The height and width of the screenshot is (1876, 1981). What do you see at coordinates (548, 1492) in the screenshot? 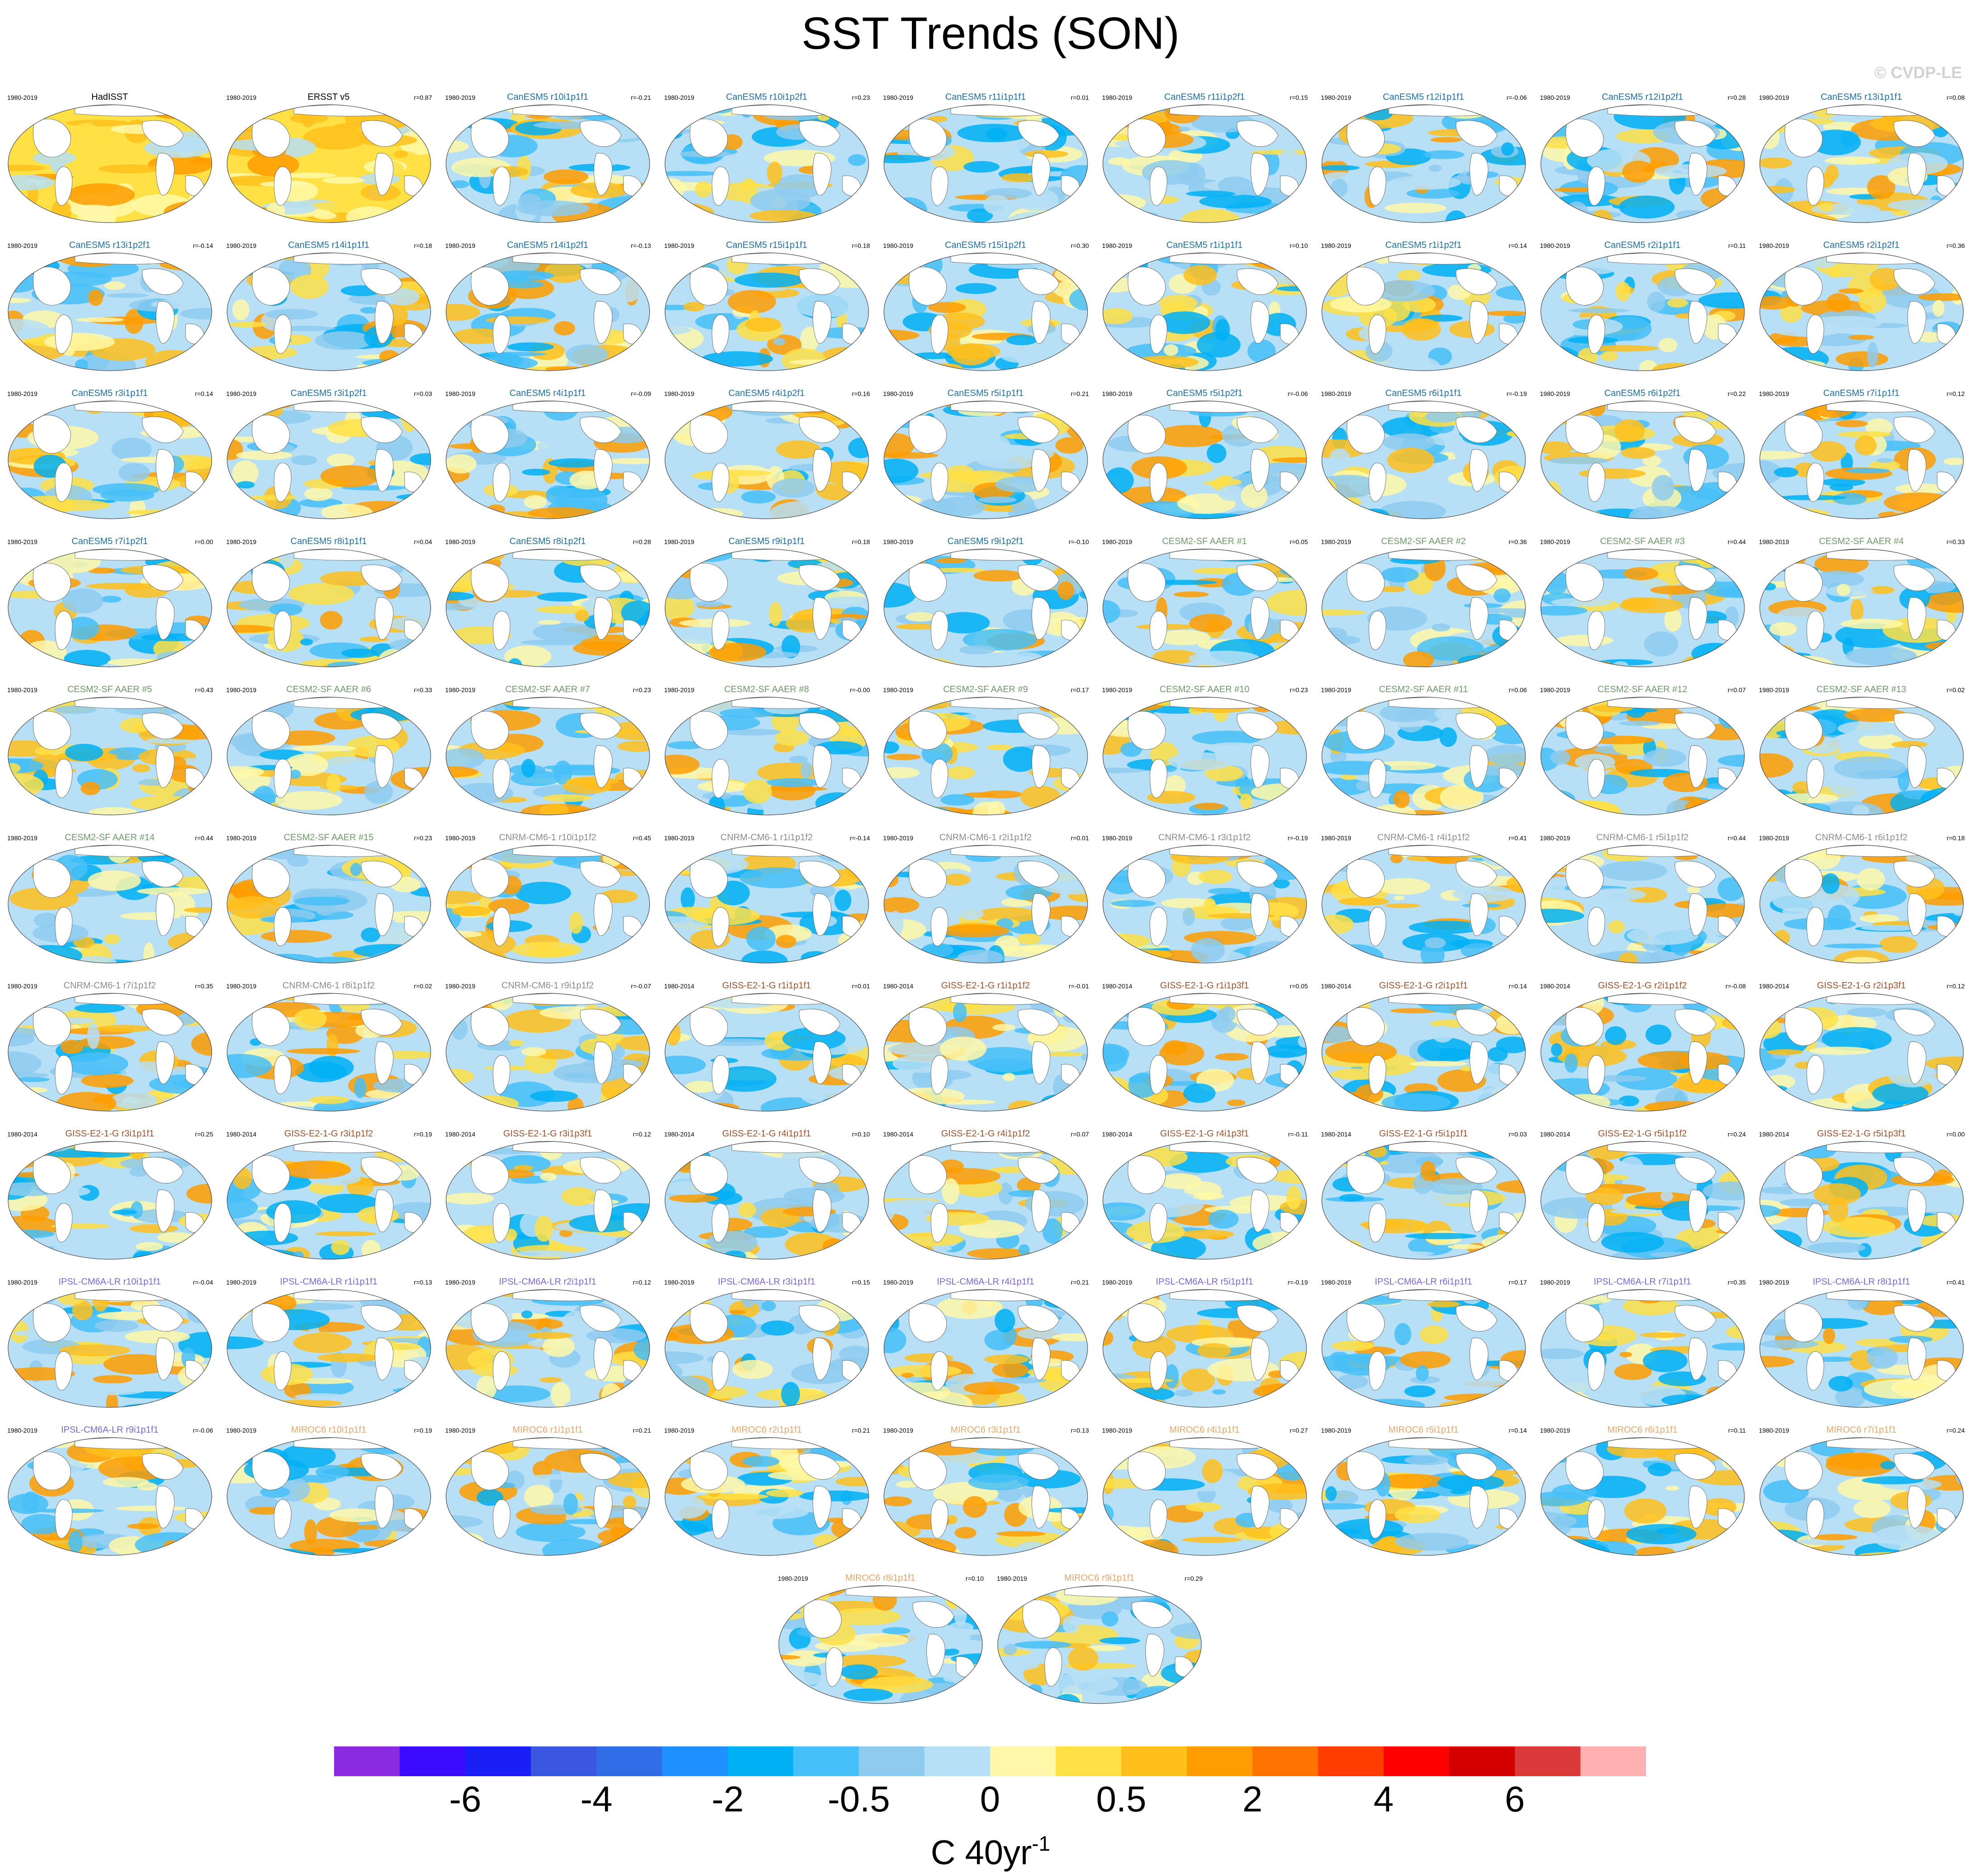
I see `map-panel: 1980-2019 MIROC6 r1i1p1f1 r=0.21` at bounding box center [548, 1492].